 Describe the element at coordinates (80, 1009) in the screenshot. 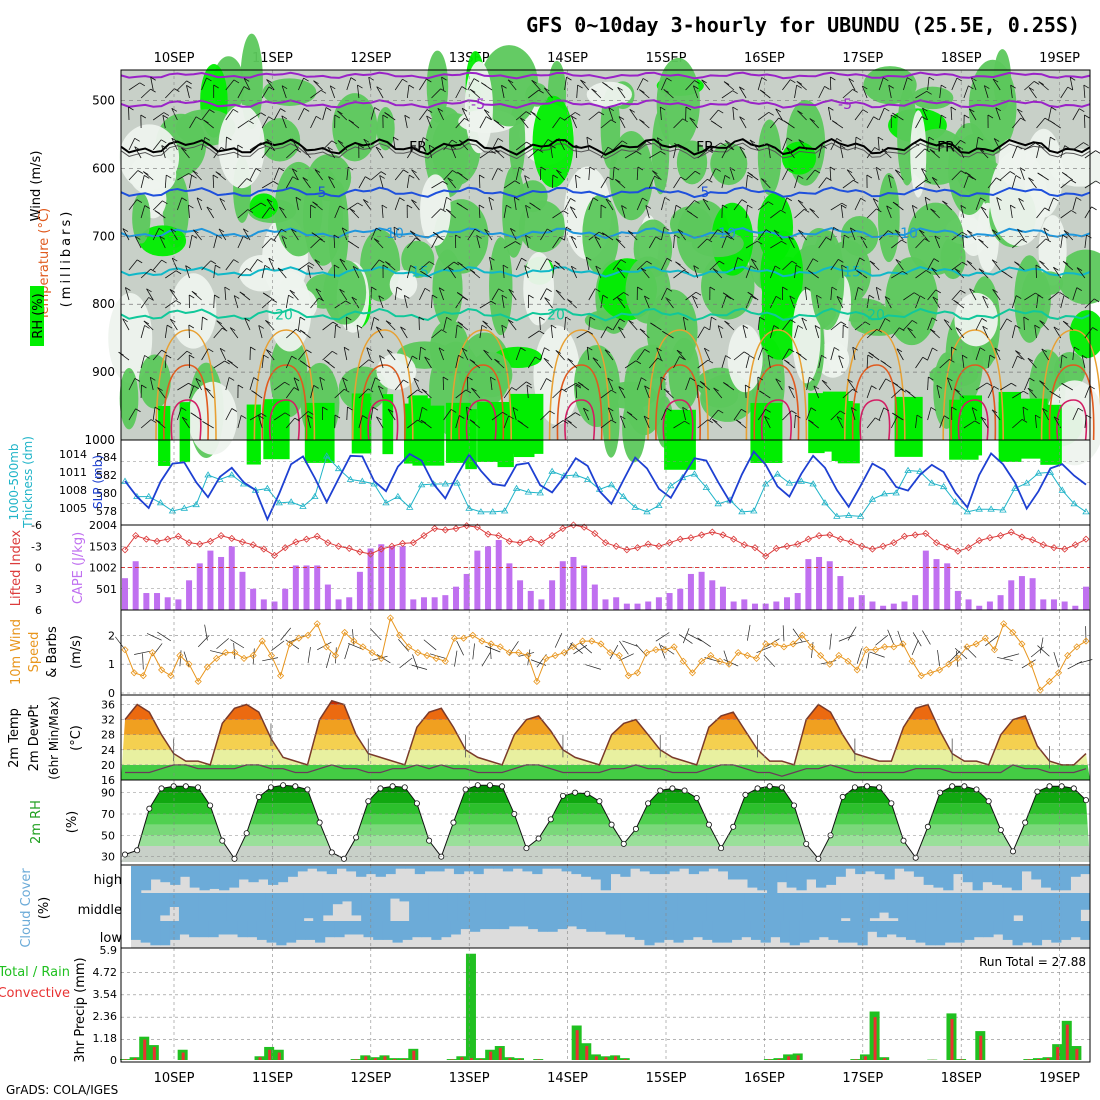

I see `label-precip-units: 3hr Precip (mm)` at that location.